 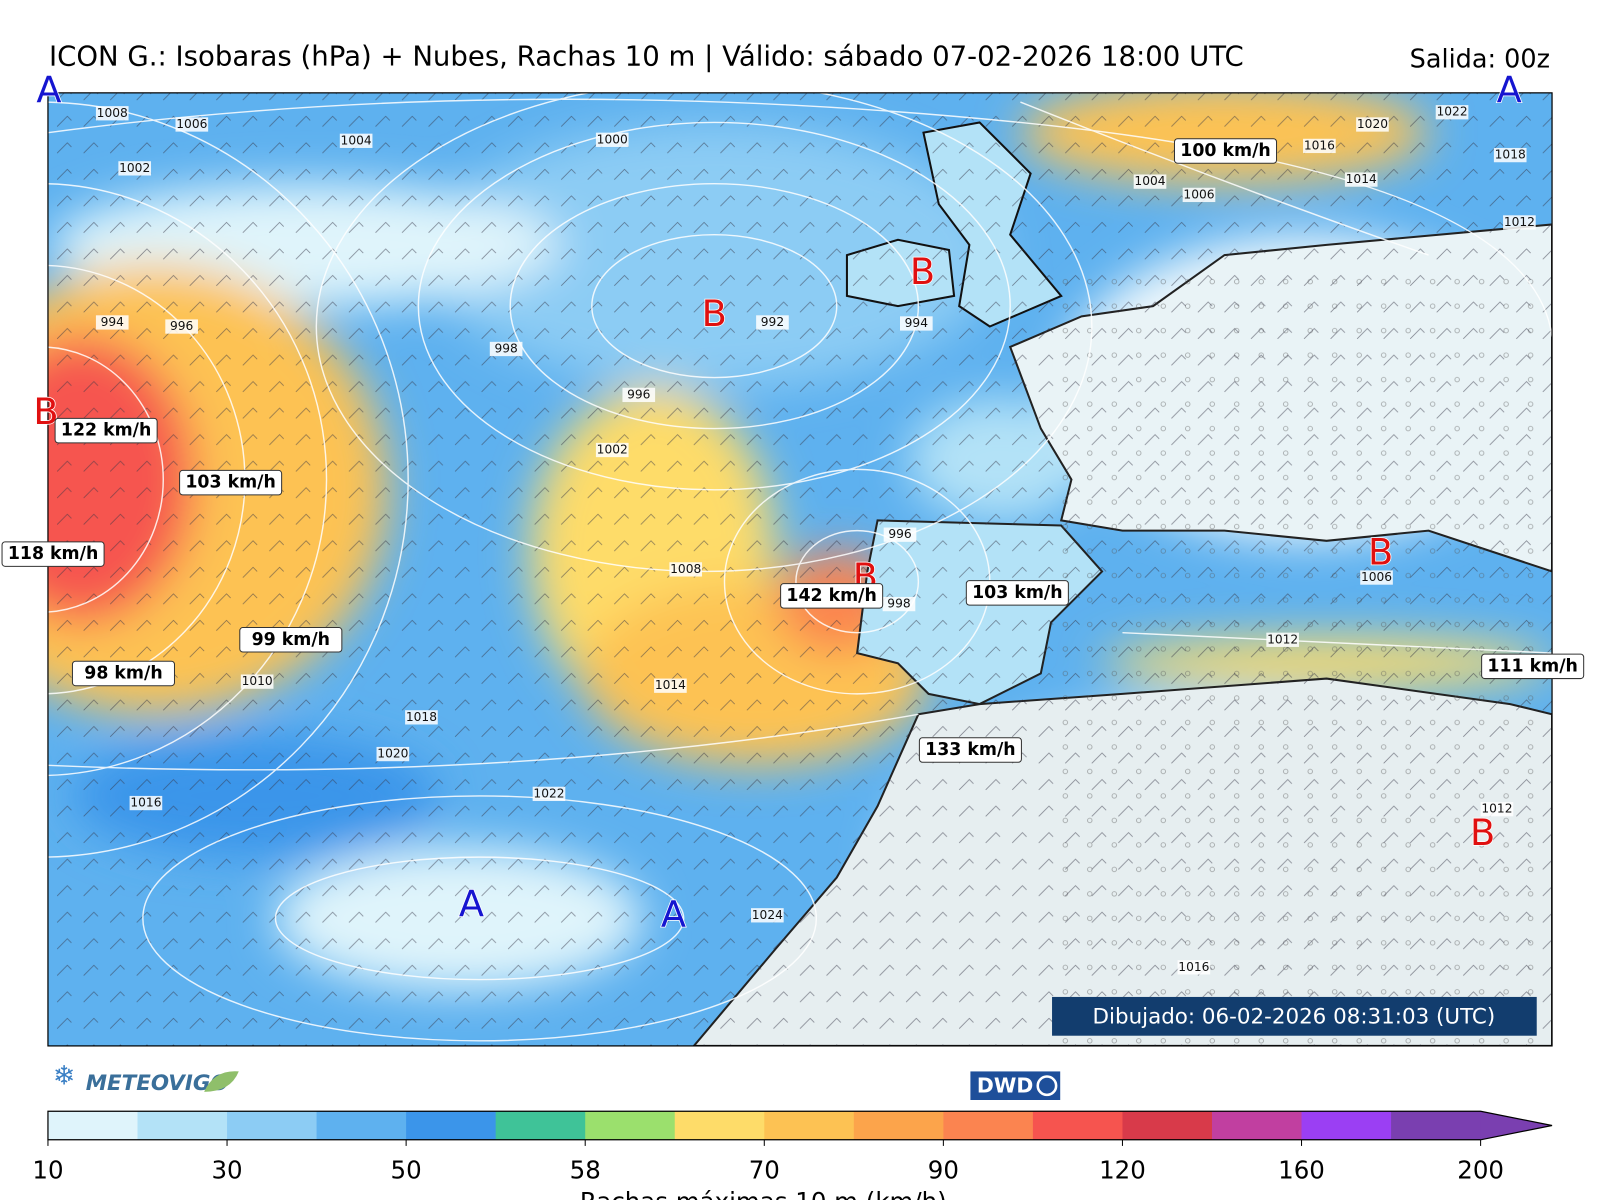 I want to click on colorbar-tick-label: 90, so click(x=943, y=1169).